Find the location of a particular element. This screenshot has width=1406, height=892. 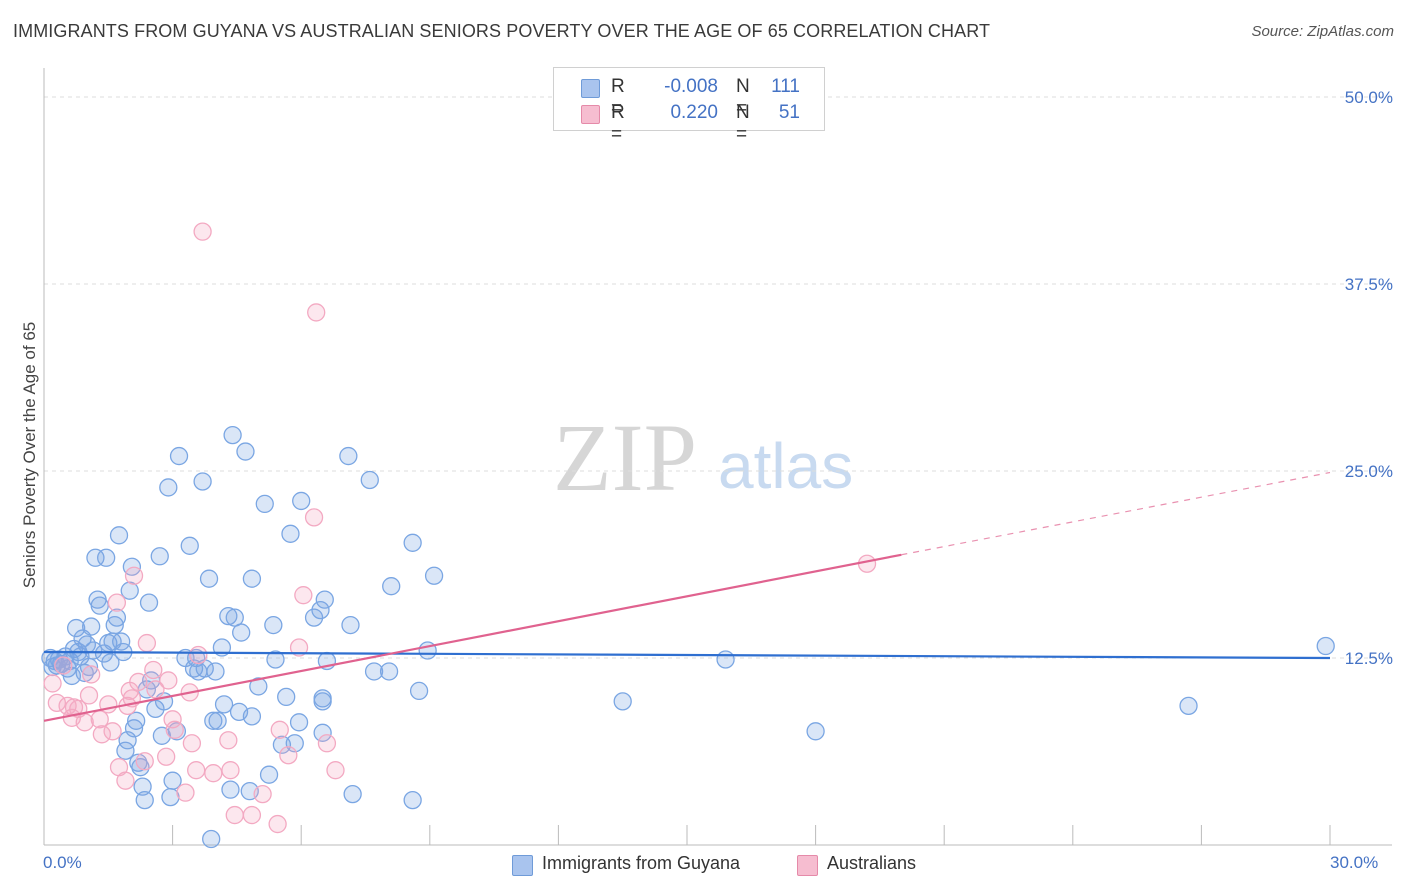

x-tick-max: 30.0% is located at coordinates (1354, 862).